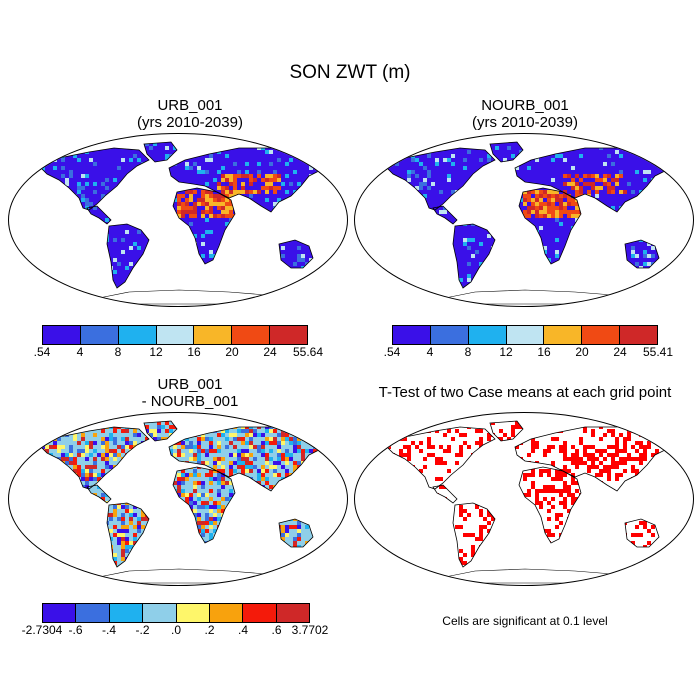  Describe the element at coordinates (194, 352) in the screenshot. I see `colorbar-urb-tick-label: 16` at that location.